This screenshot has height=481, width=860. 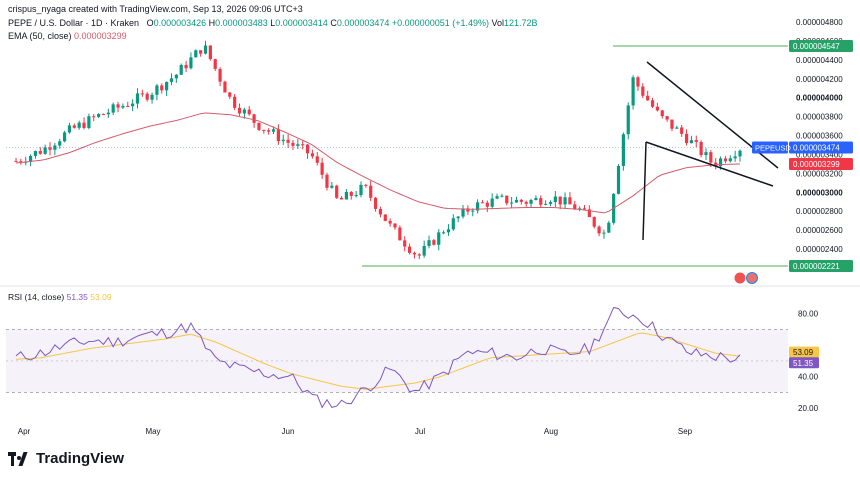 What do you see at coordinates (770, 147) in the screenshot?
I see `symbol-tag` at bounding box center [770, 147].